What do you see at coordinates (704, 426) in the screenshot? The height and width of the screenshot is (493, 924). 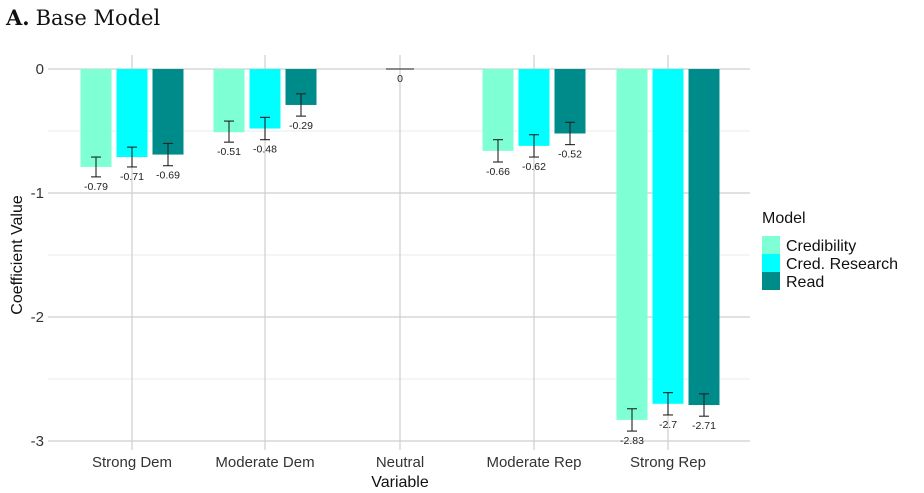 I see `data-label: -2.71` at bounding box center [704, 426].